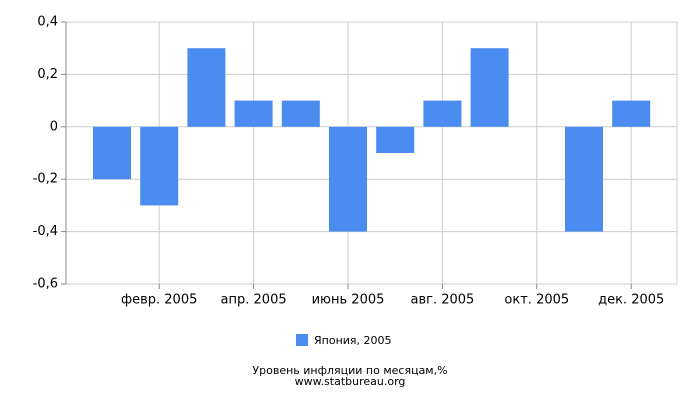 The height and width of the screenshot is (404, 700). Describe the element at coordinates (302, 340) in the screenshot. I see `legend-swatch` at that location.